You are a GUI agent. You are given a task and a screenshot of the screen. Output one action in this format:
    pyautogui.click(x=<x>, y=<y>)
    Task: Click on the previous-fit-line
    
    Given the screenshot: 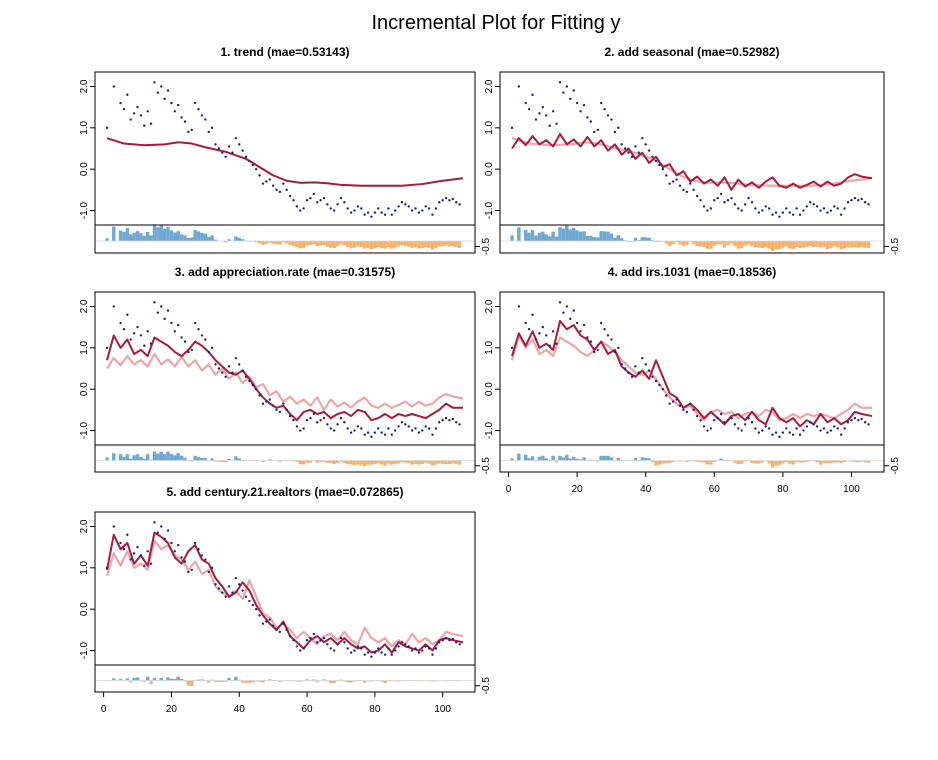 What is the action you would take?
    pyautogui.click(x=691, y=378)
    